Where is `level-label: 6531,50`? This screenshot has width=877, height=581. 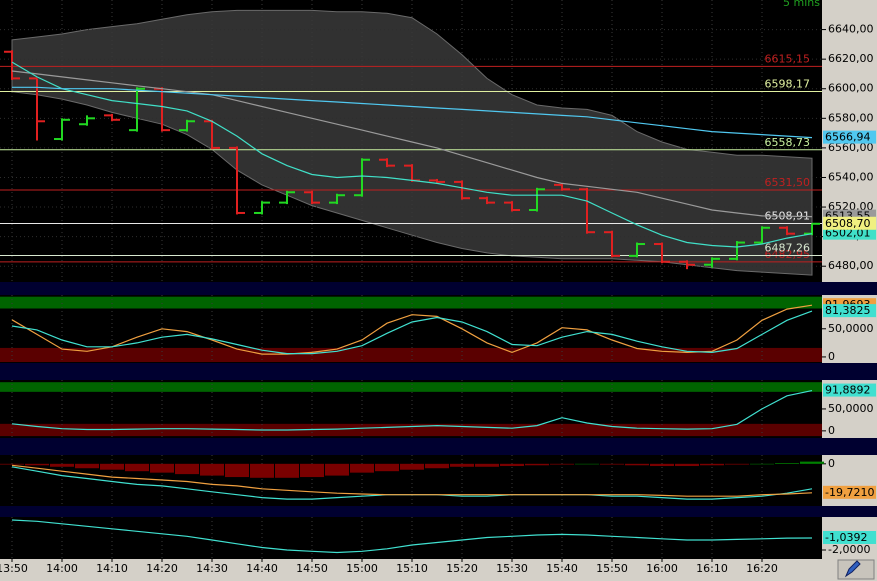 level-label: 6531,50 is located at coordinates (788, 182).